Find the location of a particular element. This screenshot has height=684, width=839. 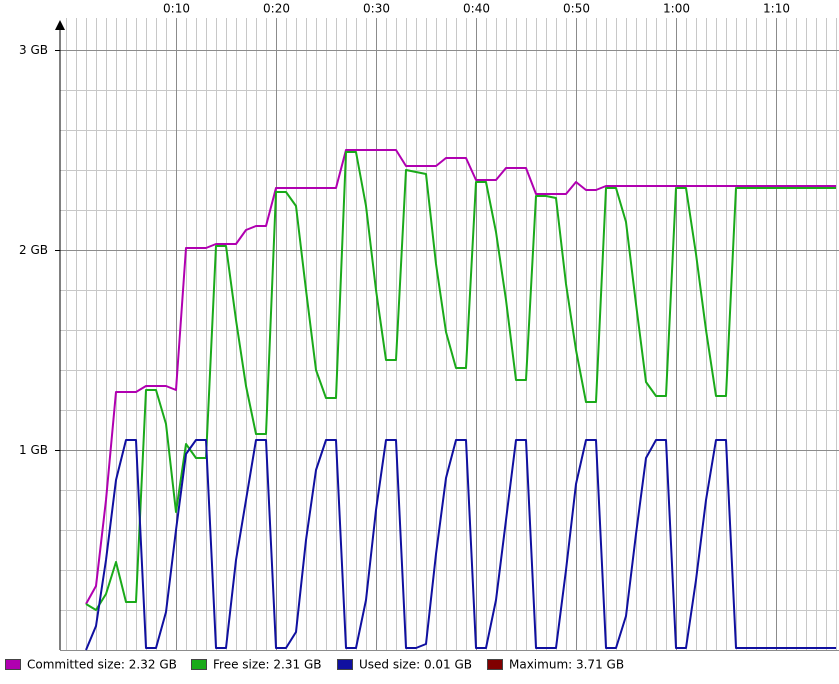

x-tick-label: 0:40 is located at coordinates (476, 9).